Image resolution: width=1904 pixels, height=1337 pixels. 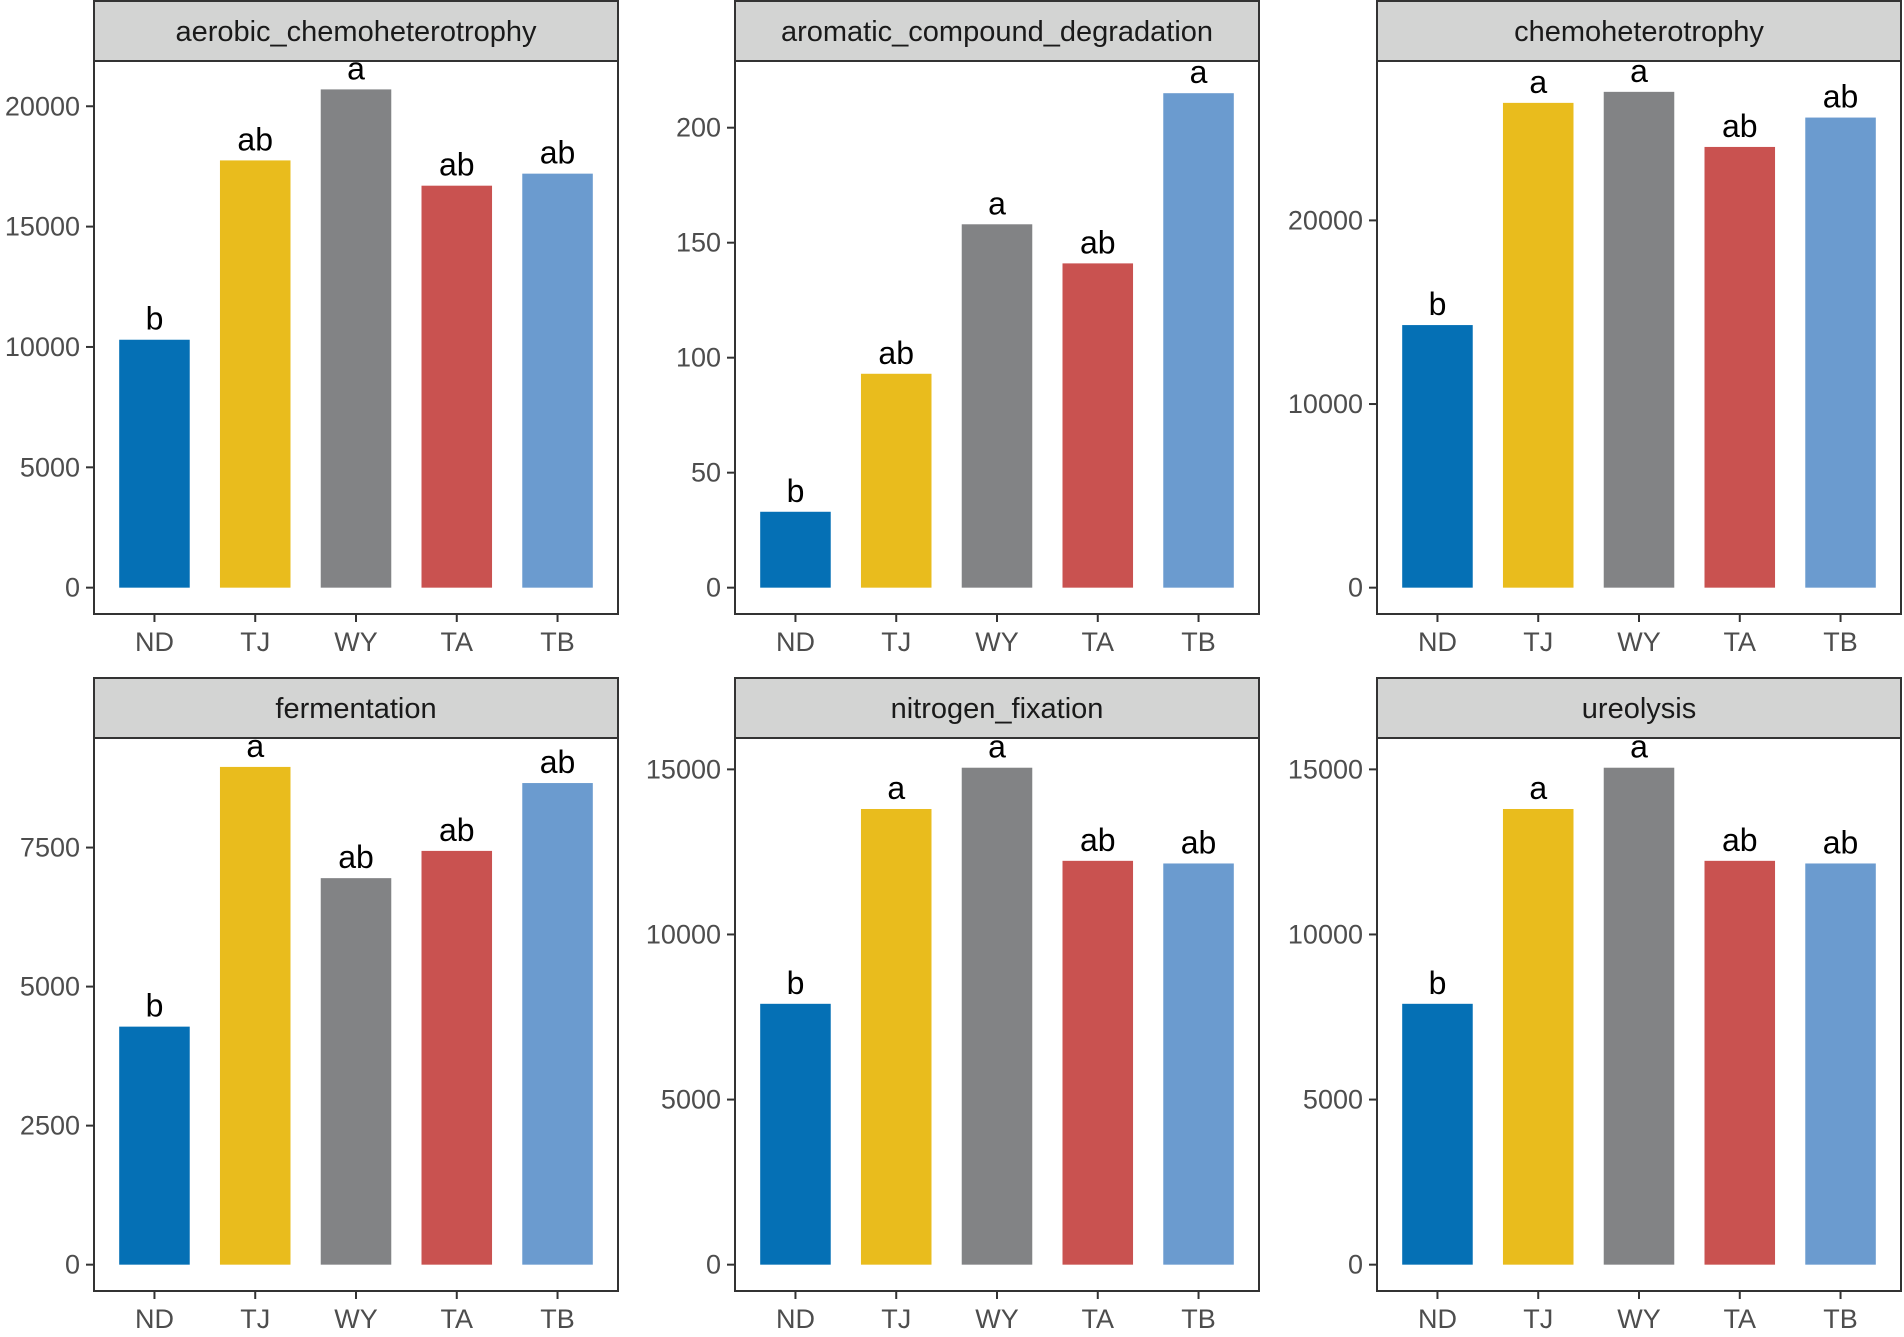 What do you see at coordinates (356, 32) in the screenshot?
I see `facet-title: aerobic_chemoheterotrophy` at bounding box center [356, 32].